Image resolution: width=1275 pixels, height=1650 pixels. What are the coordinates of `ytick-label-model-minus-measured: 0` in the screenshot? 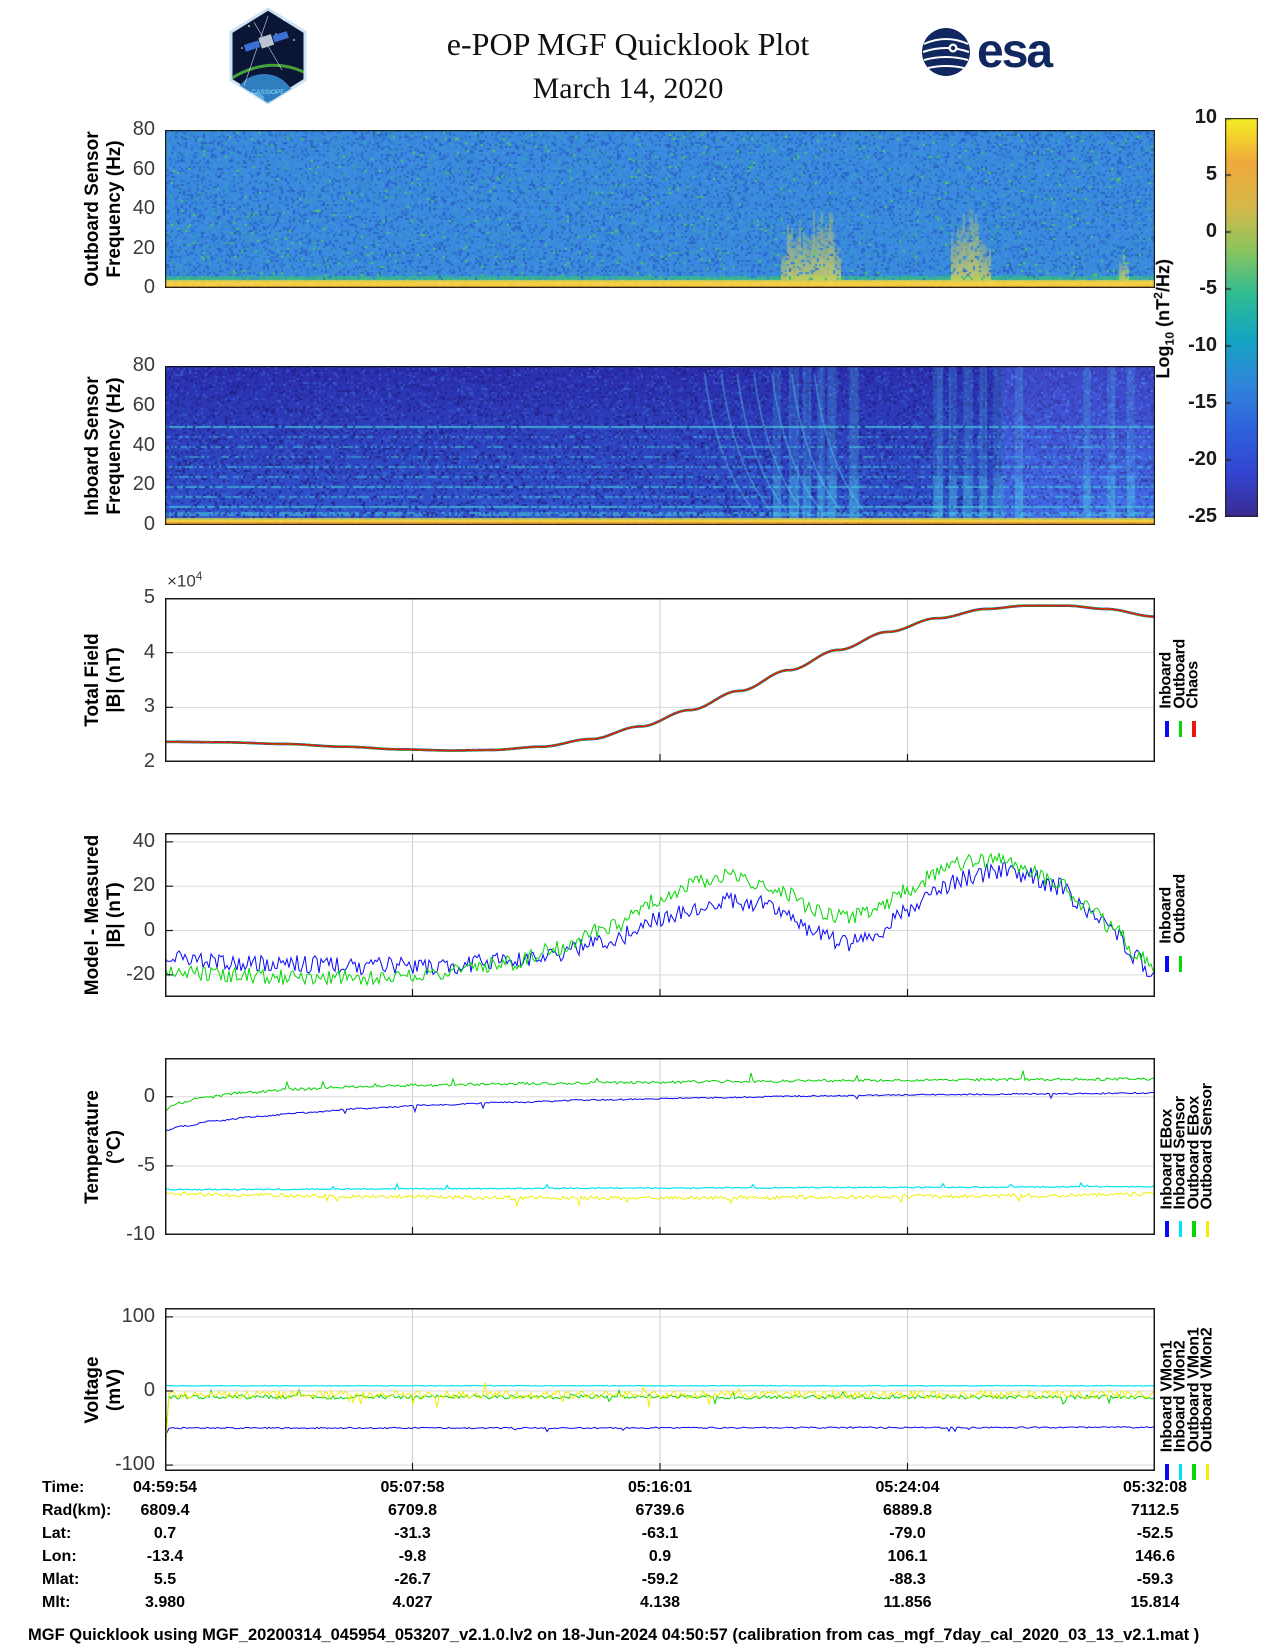 It's located at (149, 929).